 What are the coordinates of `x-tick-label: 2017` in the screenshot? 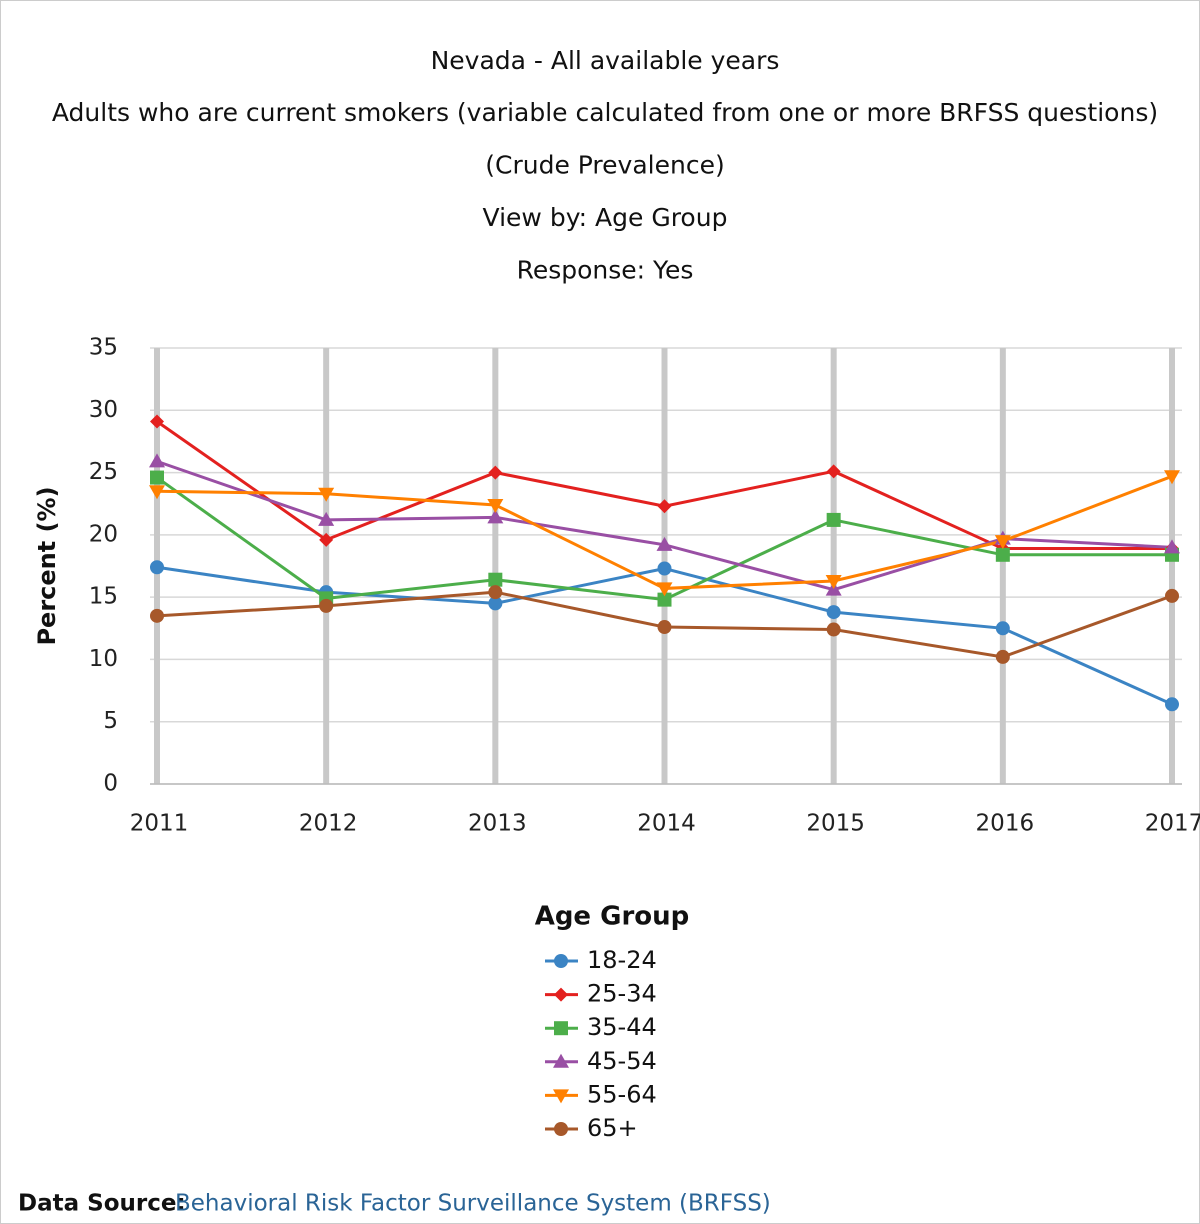 It's located at (1172, 824).